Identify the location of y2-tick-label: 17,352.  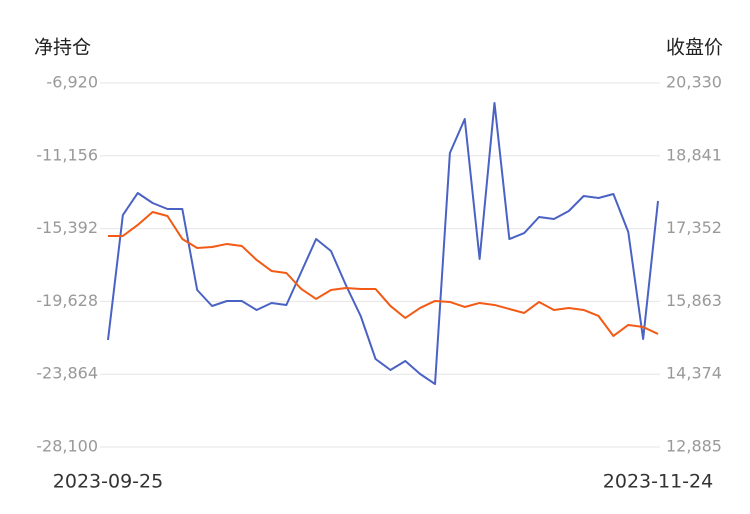
(694, 227).